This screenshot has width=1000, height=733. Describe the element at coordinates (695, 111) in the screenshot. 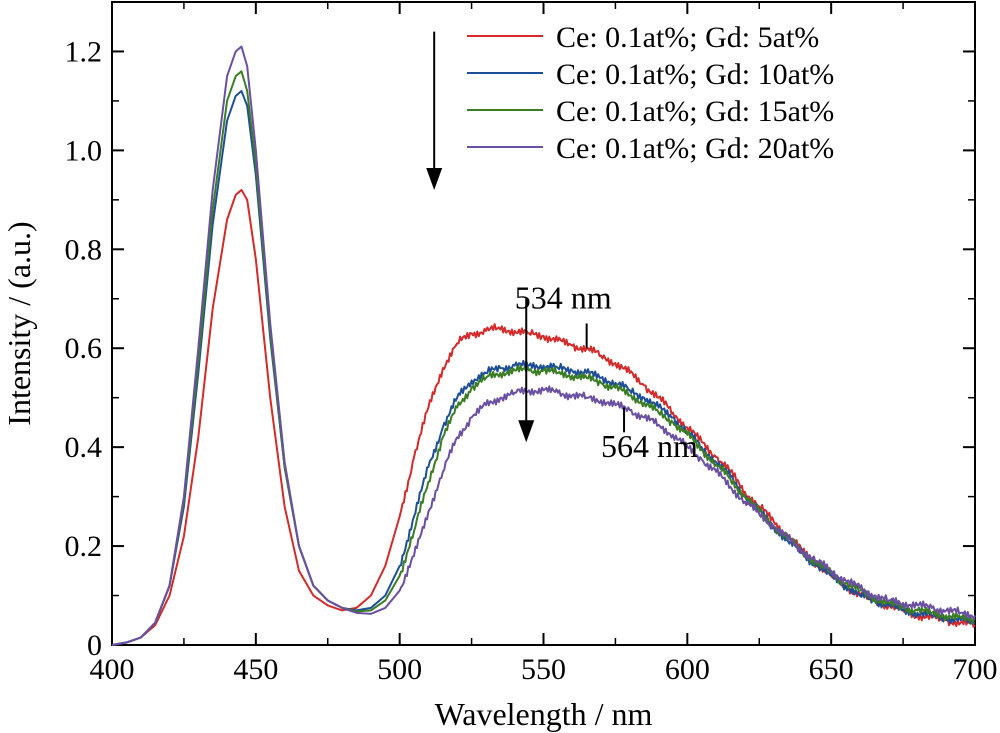

I see `legend-label-3: Ce: 0.1at%; Gd: 15at%` at that location.